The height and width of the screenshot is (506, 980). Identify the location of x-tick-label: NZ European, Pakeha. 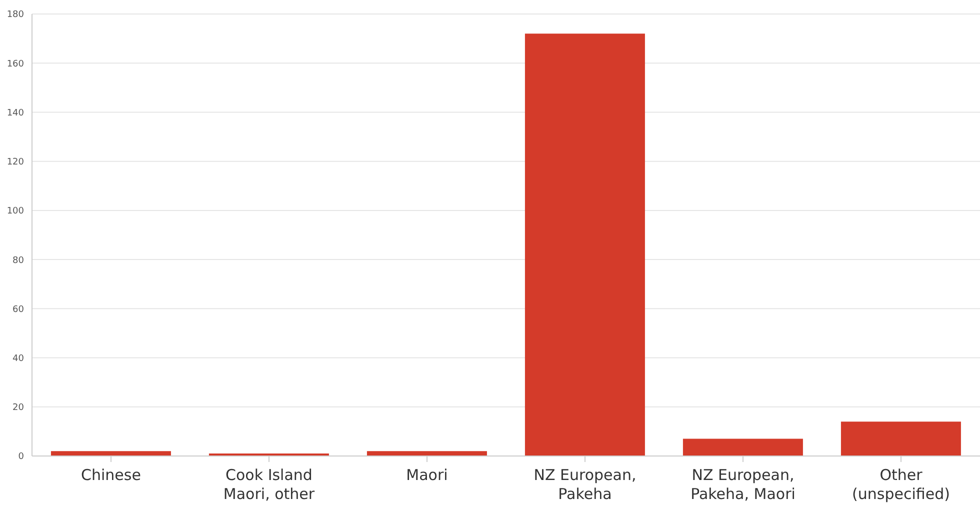
(585, 484).